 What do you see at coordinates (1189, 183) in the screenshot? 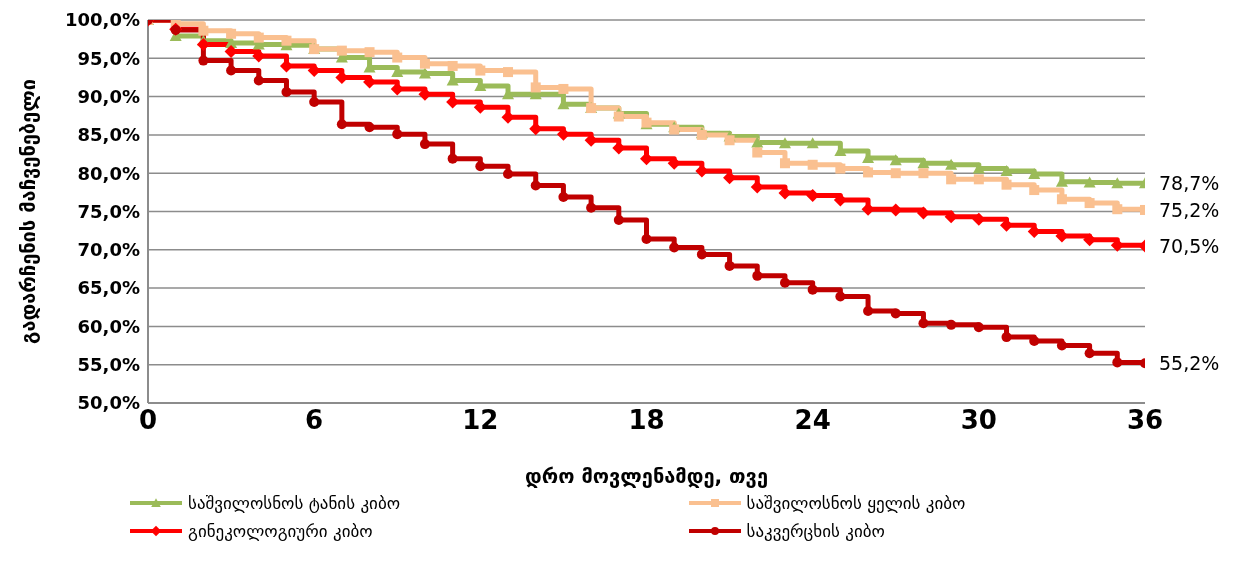
I see `data-label: 78,7%` at bounding box center [1189, 183].